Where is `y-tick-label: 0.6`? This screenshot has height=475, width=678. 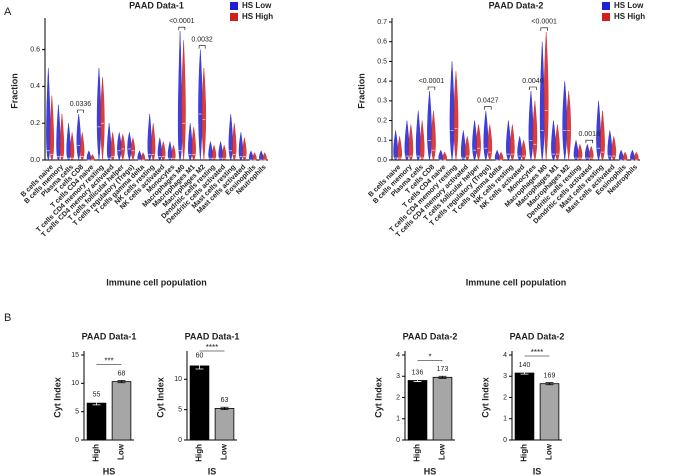
y-tick-label: 0.6 is located at coordinates (382, 42).